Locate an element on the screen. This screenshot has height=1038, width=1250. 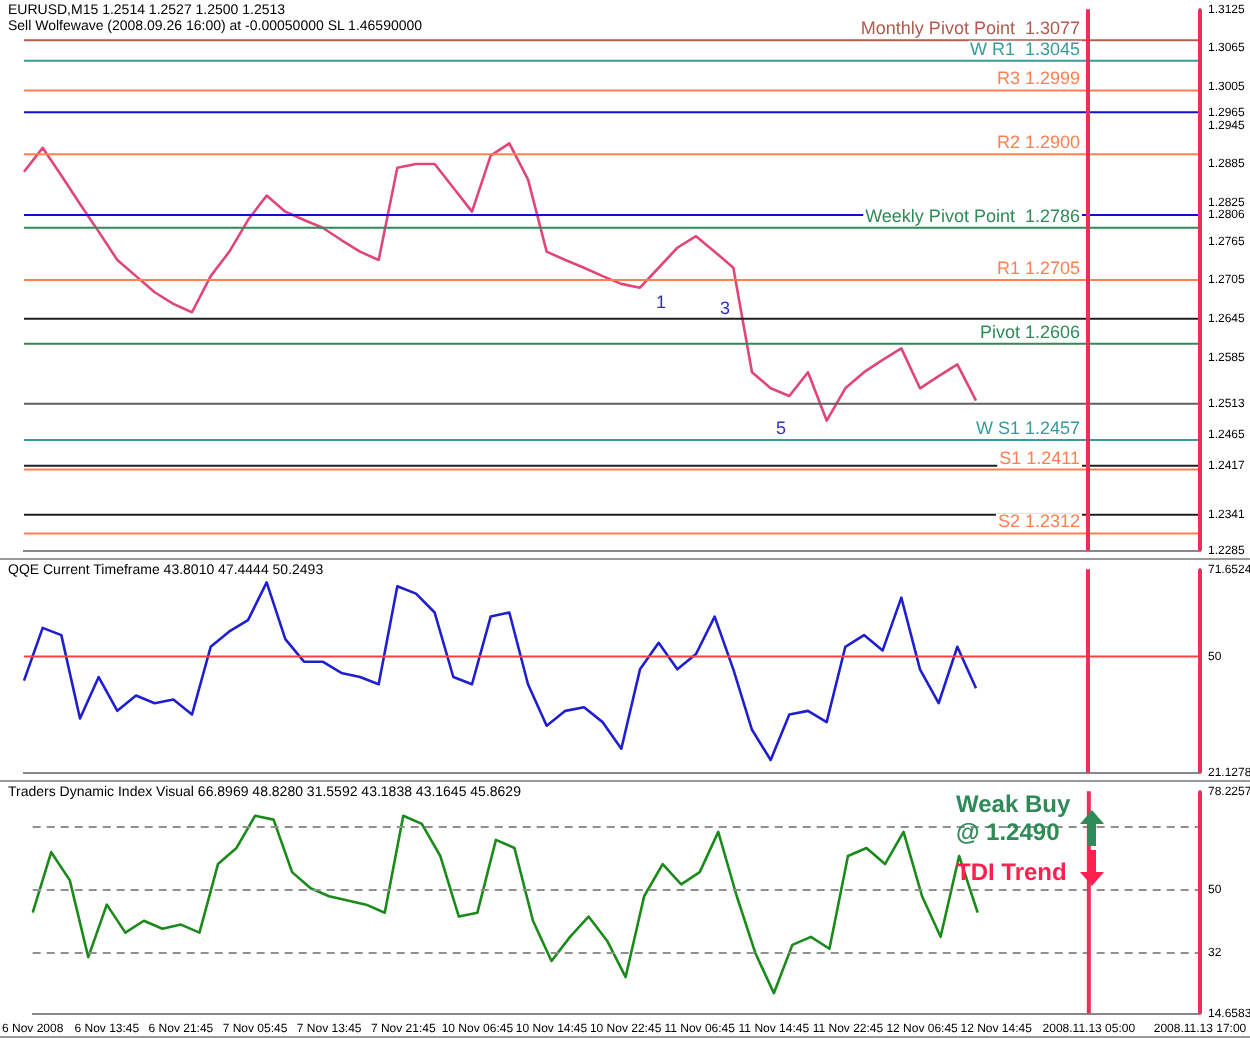
annotation: Weak Buy @ 1.2490 is located at coordinates (1014, 818).